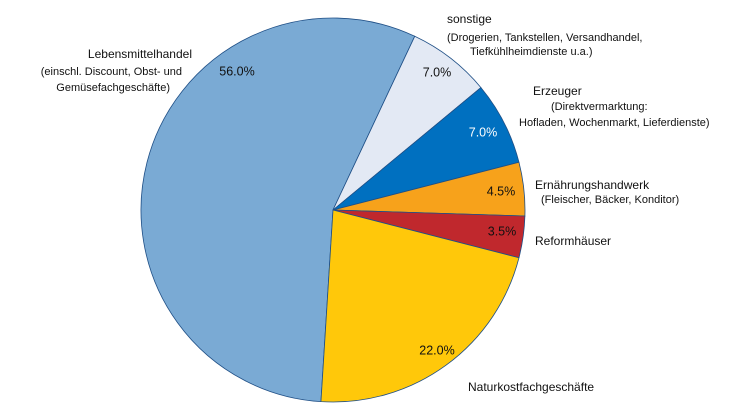  I want to click on slice-label: sonstige, so click(469, 19).